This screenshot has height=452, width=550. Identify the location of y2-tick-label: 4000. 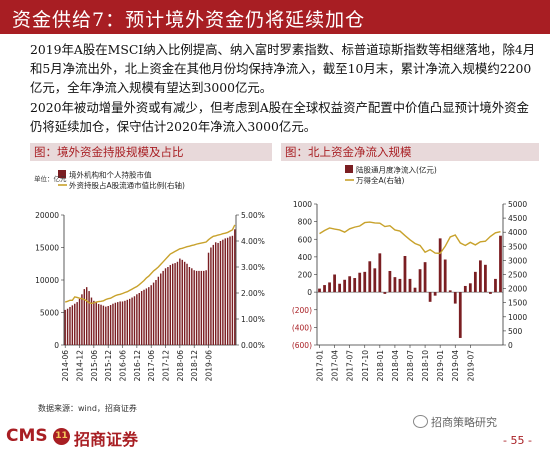
(517, 232).